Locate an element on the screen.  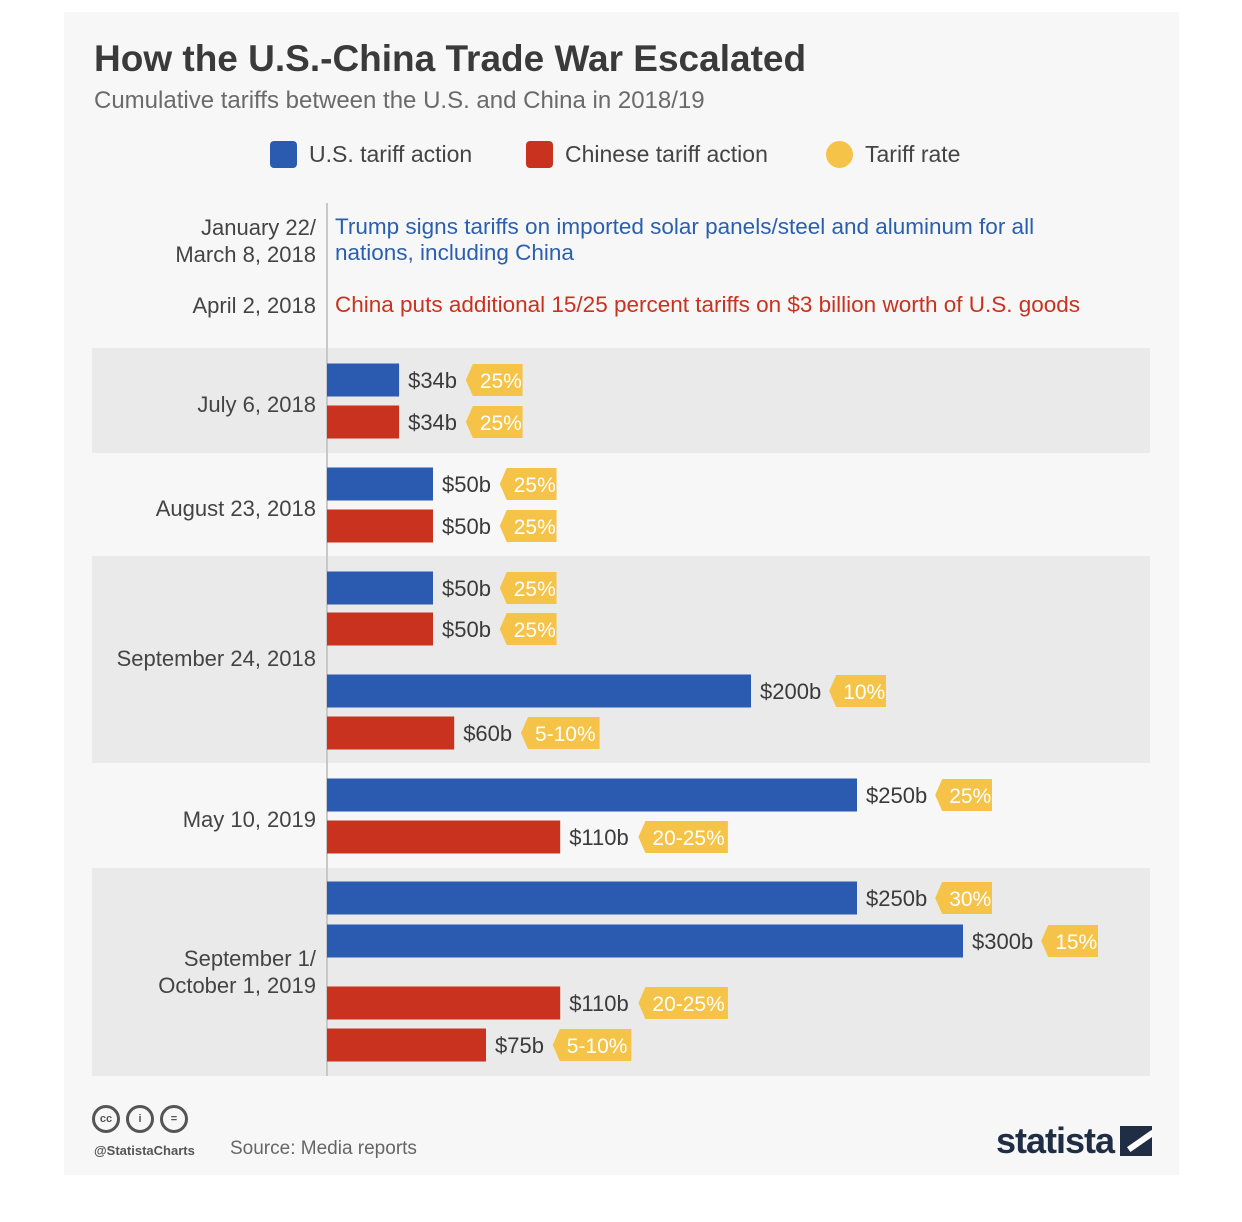
value-label-5-3: $110b is located at coordinates (599, 1003).